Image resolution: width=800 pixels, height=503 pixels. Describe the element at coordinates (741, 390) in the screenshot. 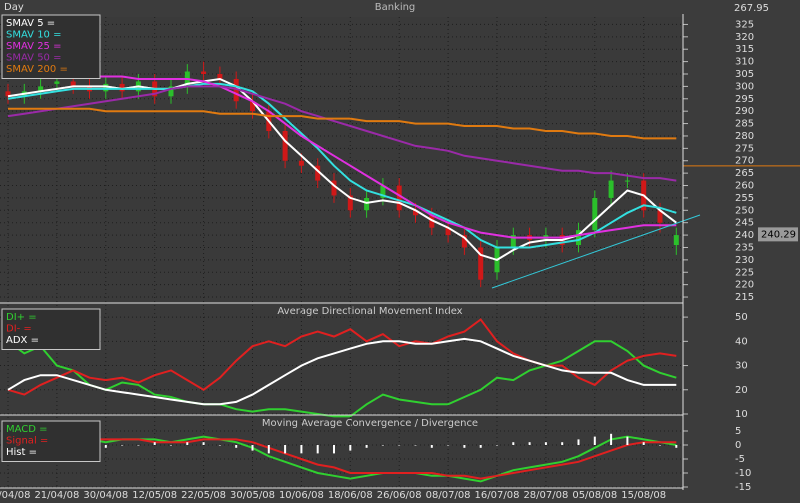

I see `y-tick-label: 20` at that location.